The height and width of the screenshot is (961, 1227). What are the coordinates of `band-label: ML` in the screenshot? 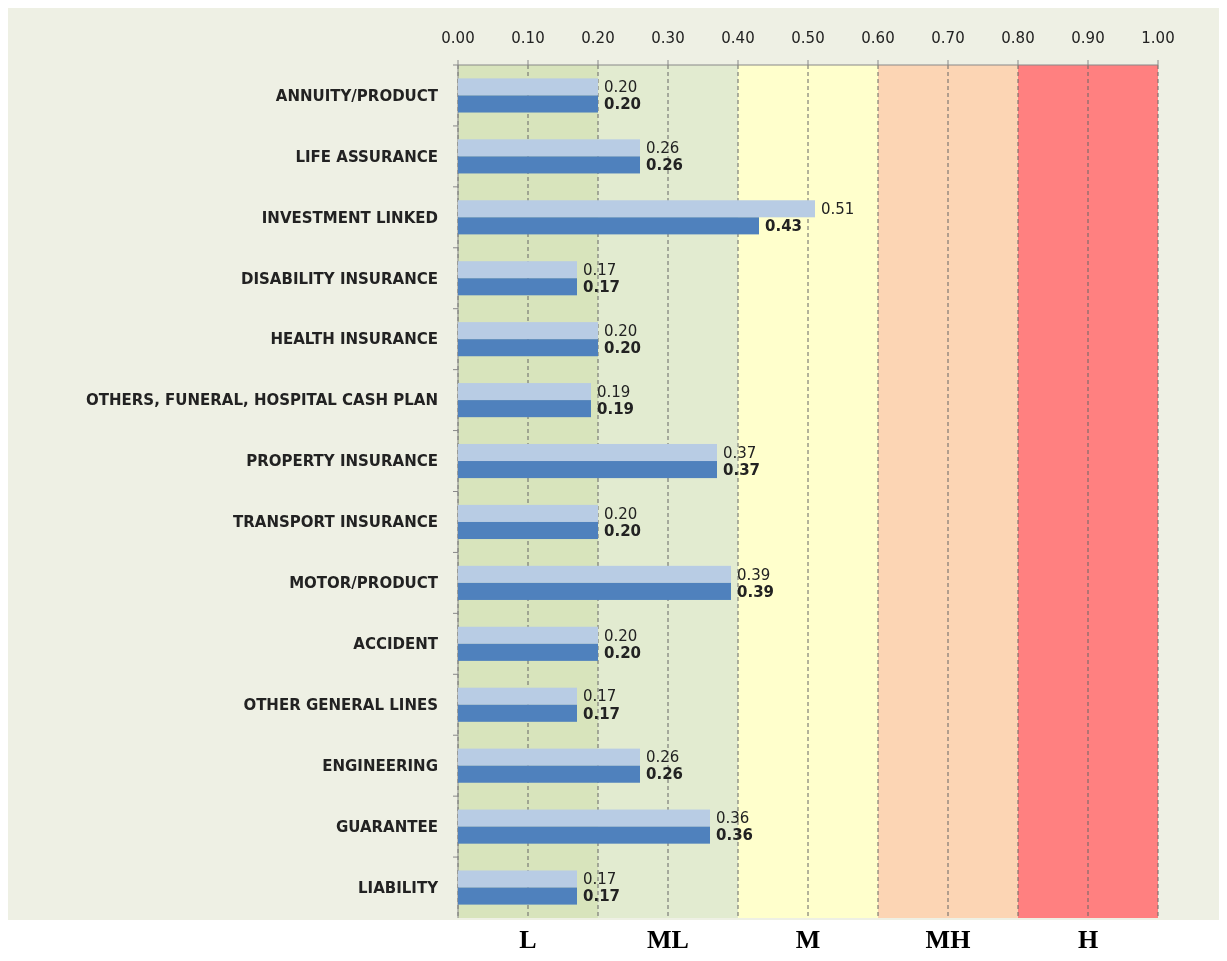 It's located at (668, 939).